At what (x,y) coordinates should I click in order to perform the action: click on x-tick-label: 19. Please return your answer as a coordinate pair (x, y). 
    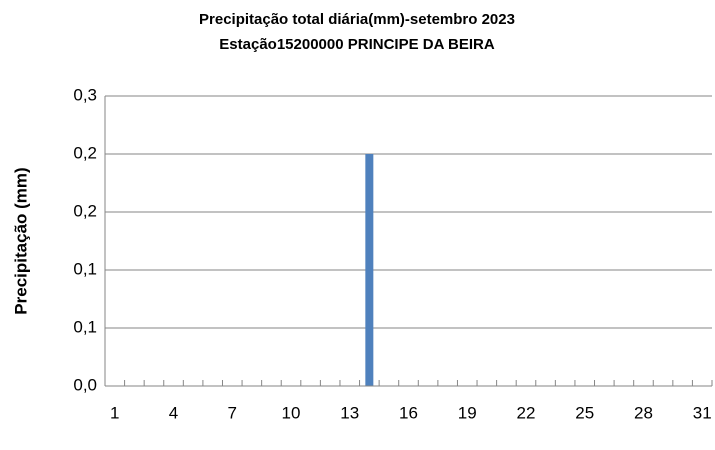
    Looking at the image, I should click on (467, 412).